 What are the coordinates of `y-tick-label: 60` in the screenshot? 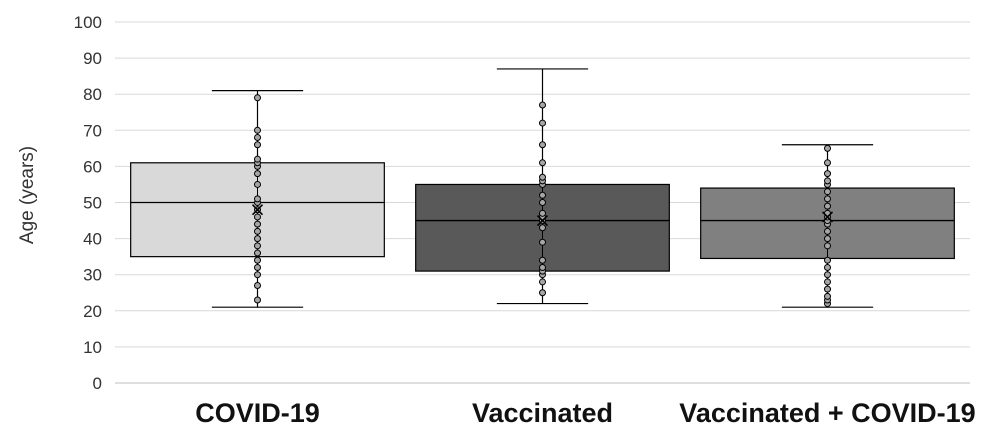 It's located at (92, 166).